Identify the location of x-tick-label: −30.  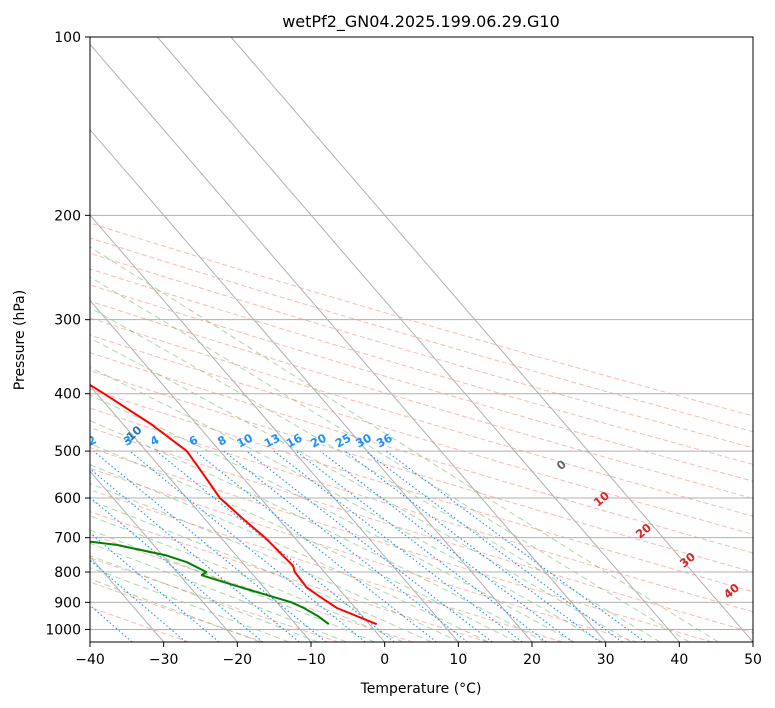
(164, 660).